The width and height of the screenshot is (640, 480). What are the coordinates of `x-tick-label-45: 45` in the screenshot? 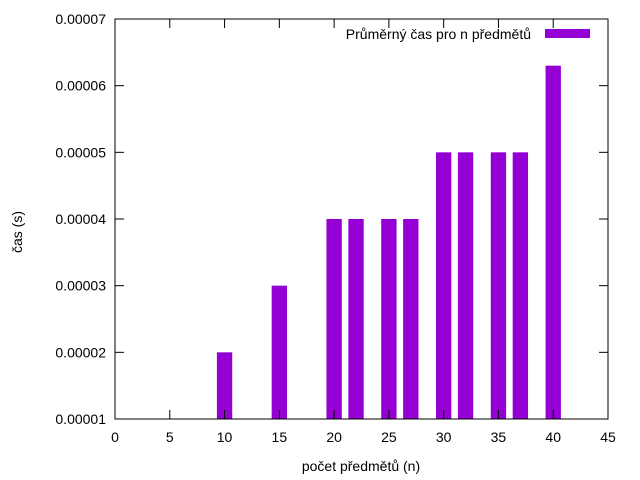 It's located at (608, 437).